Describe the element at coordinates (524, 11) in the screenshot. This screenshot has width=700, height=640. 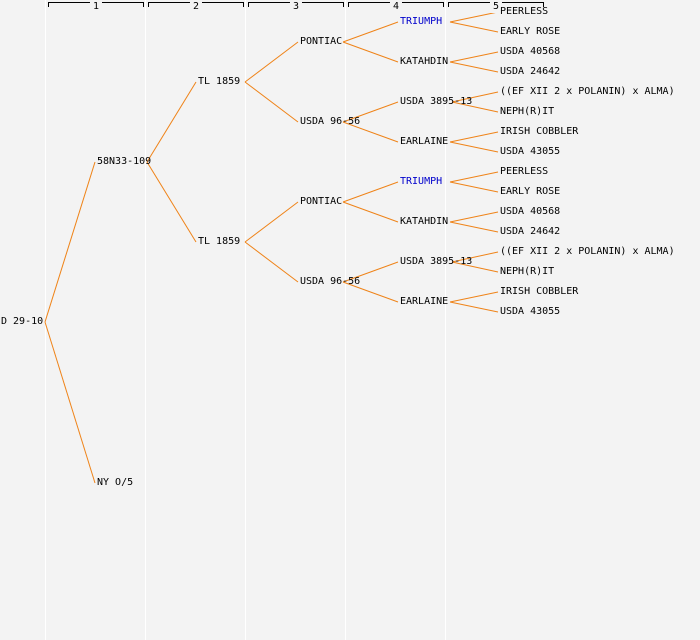
I see `tree-node-peerless-a: PEERLESS` at that location.